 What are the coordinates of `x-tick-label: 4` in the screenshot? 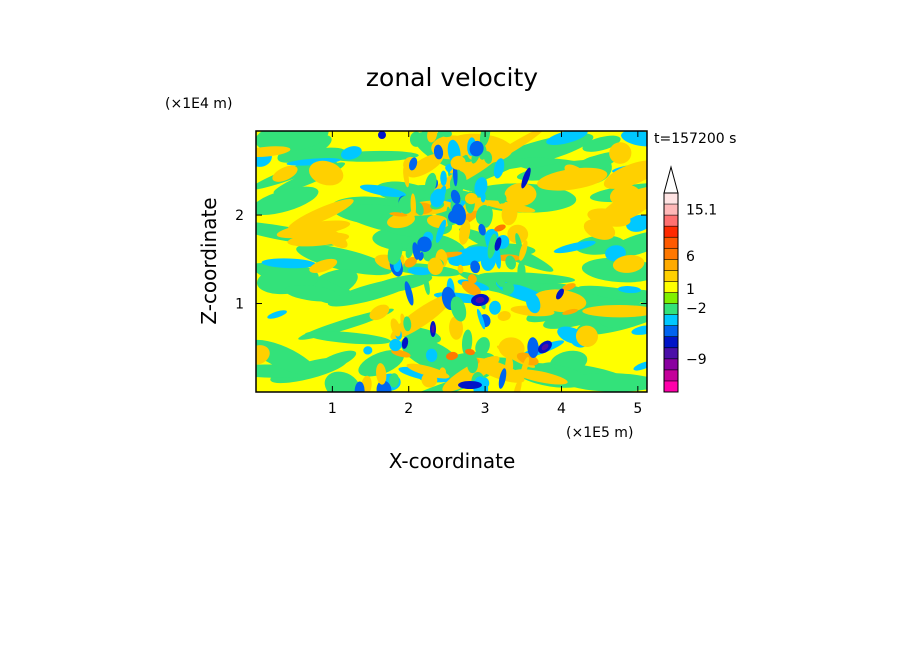 It's located at (561, 409).